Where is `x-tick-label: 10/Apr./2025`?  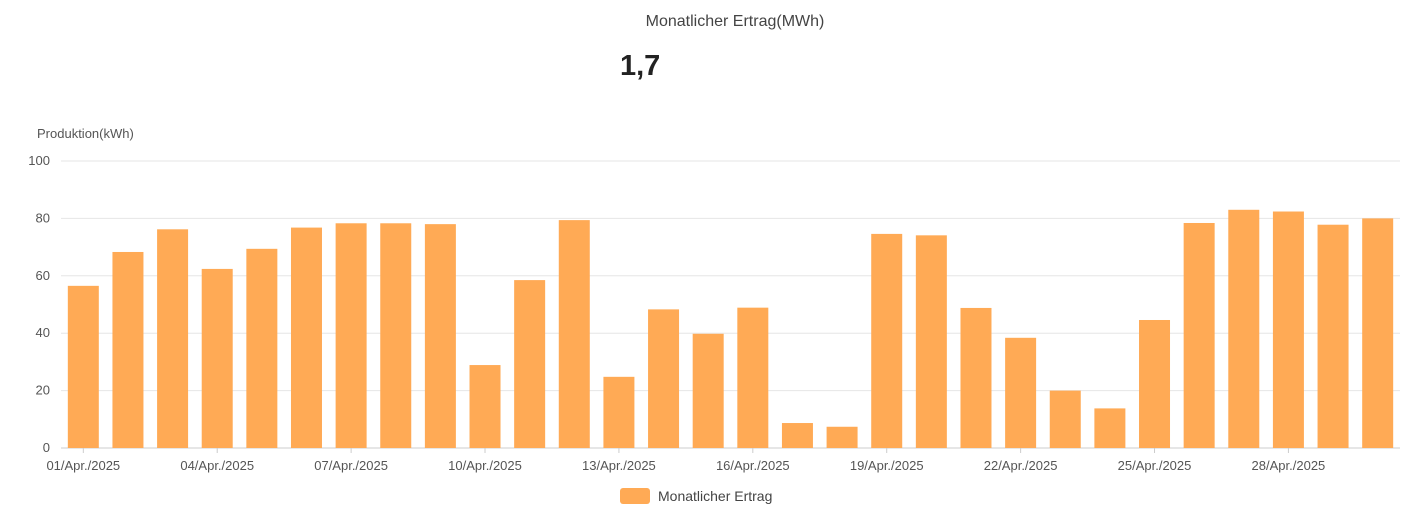 x-tick-label: 10/Apr./2025 is located at coordinates (485, 465).